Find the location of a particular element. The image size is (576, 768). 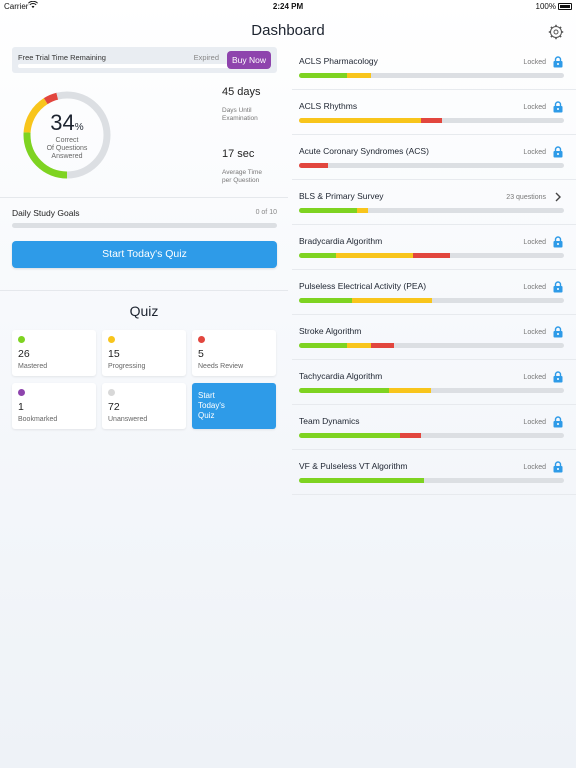

caption-line: Correct is located at coordinates (67, 140).